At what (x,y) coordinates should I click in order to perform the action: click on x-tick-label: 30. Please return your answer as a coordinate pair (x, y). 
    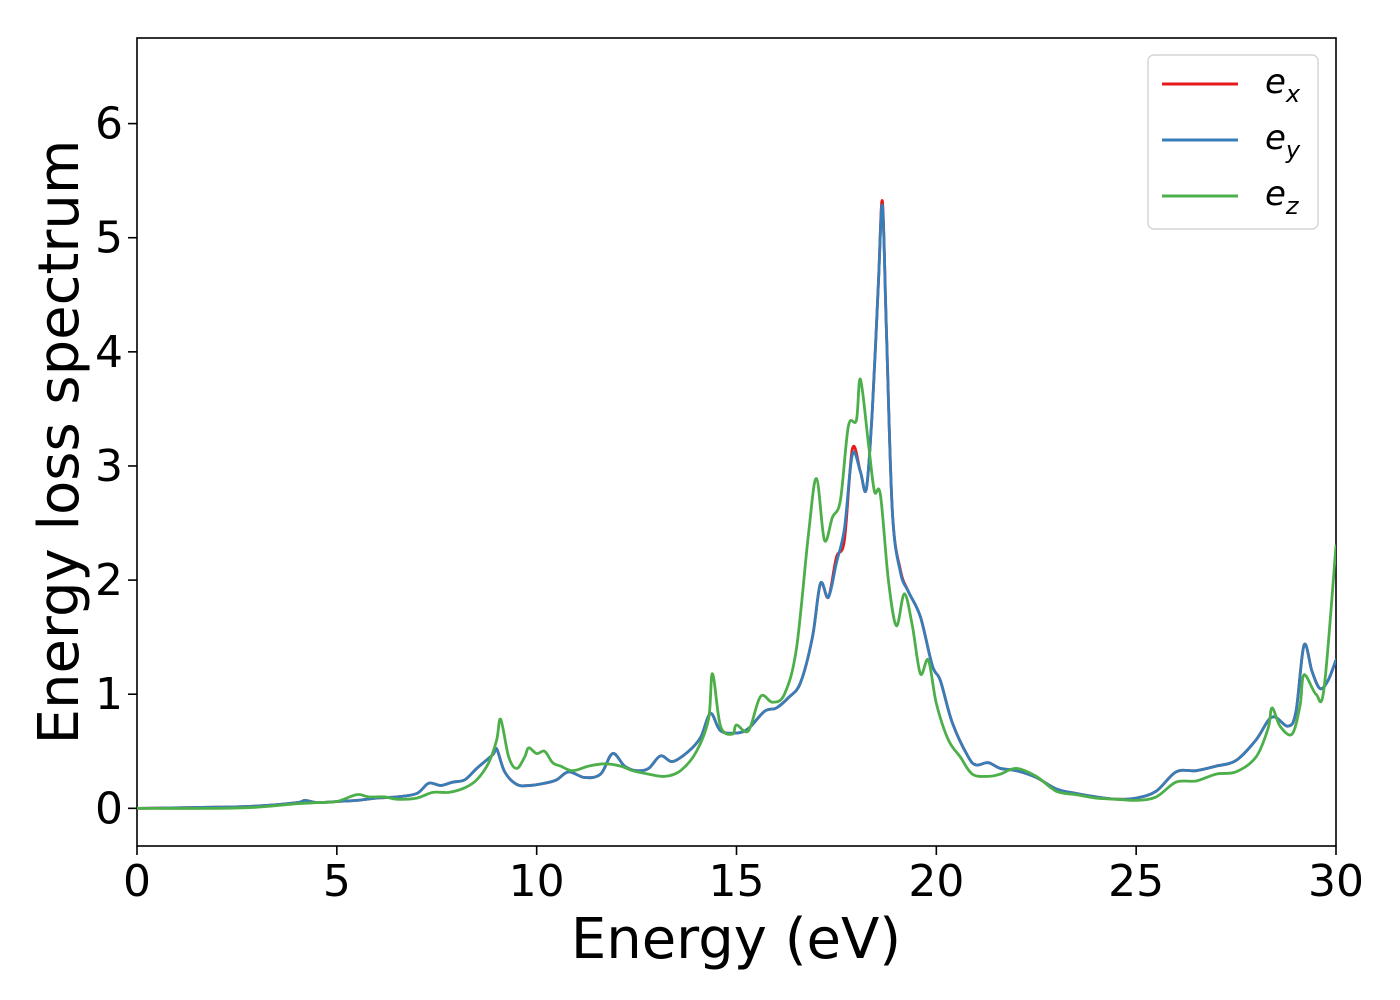
    Looking at the image, I should click on (1336, 881).